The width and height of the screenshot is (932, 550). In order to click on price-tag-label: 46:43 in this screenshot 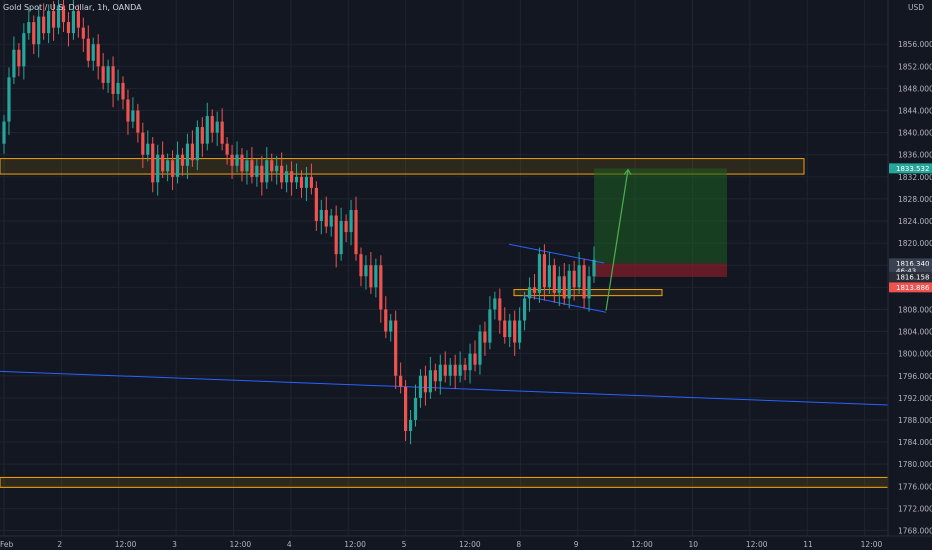, I will do `click(906, 271)`.